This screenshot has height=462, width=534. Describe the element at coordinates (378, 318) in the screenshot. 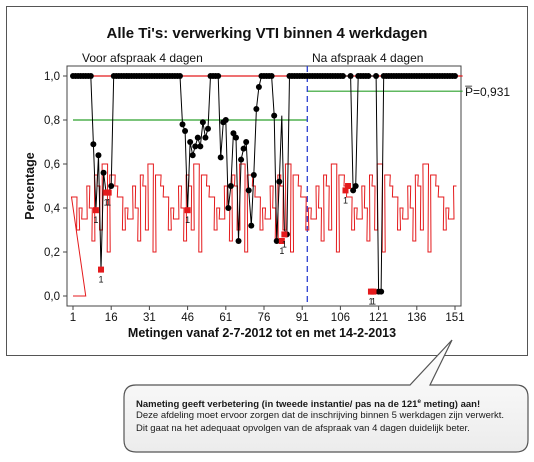

I see `x-tick-label: 121` at that location.